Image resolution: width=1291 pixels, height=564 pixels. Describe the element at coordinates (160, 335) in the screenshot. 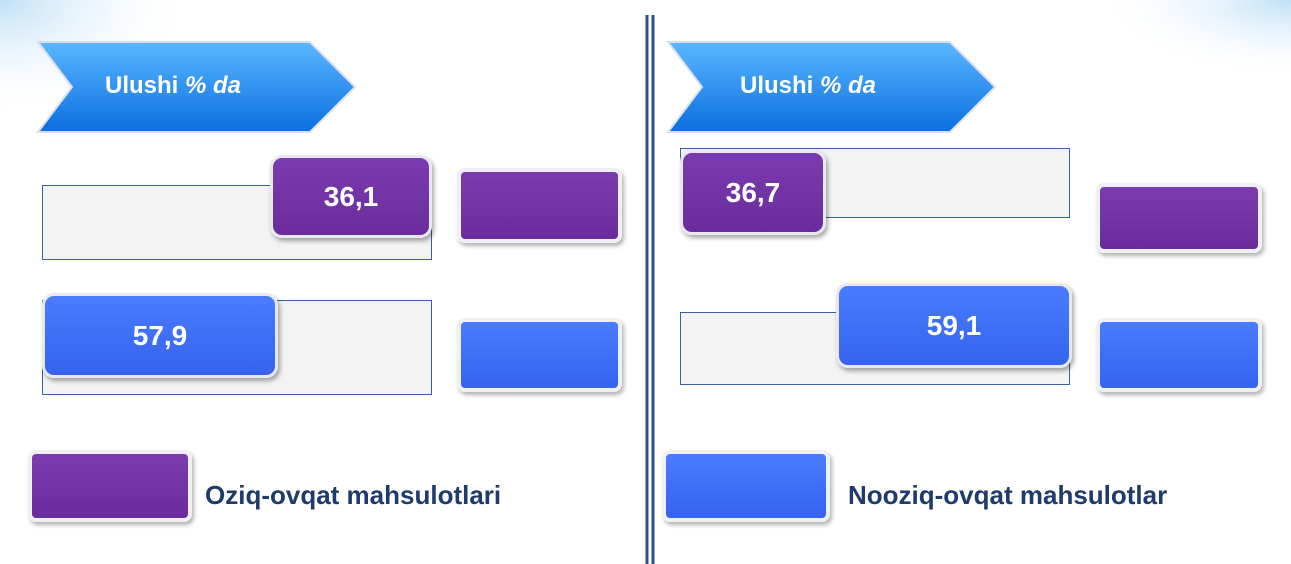

I see `value-box: 57,9` at that location.